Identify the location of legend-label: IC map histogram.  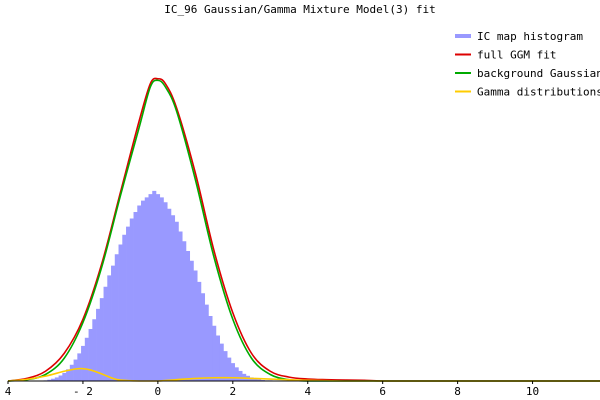
(530, 36).